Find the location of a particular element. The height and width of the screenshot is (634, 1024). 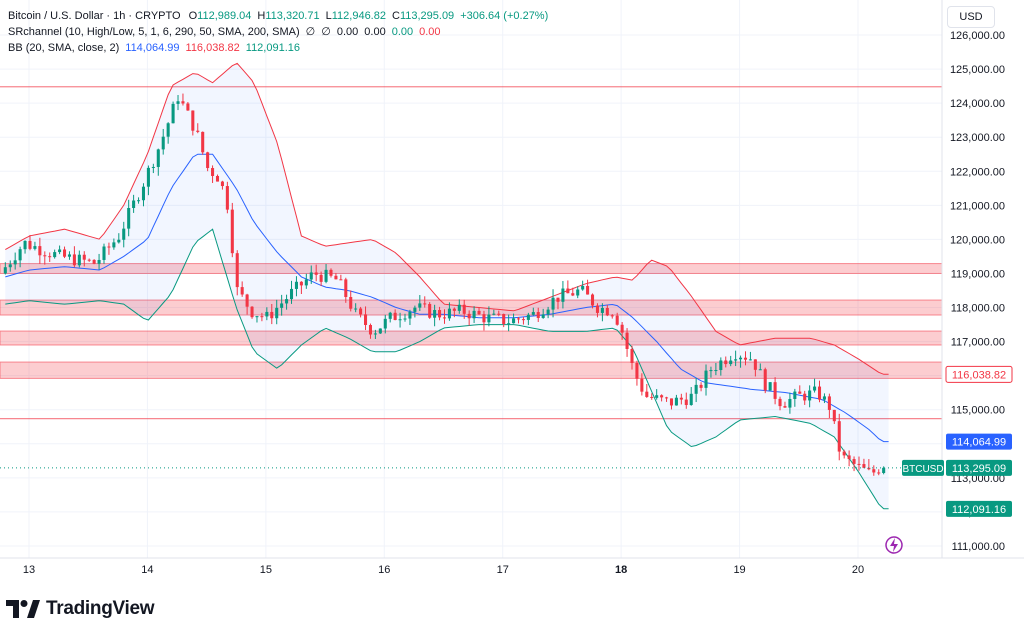

bb-upper-value: 116,038.82 is located at coordinates (212, 48).